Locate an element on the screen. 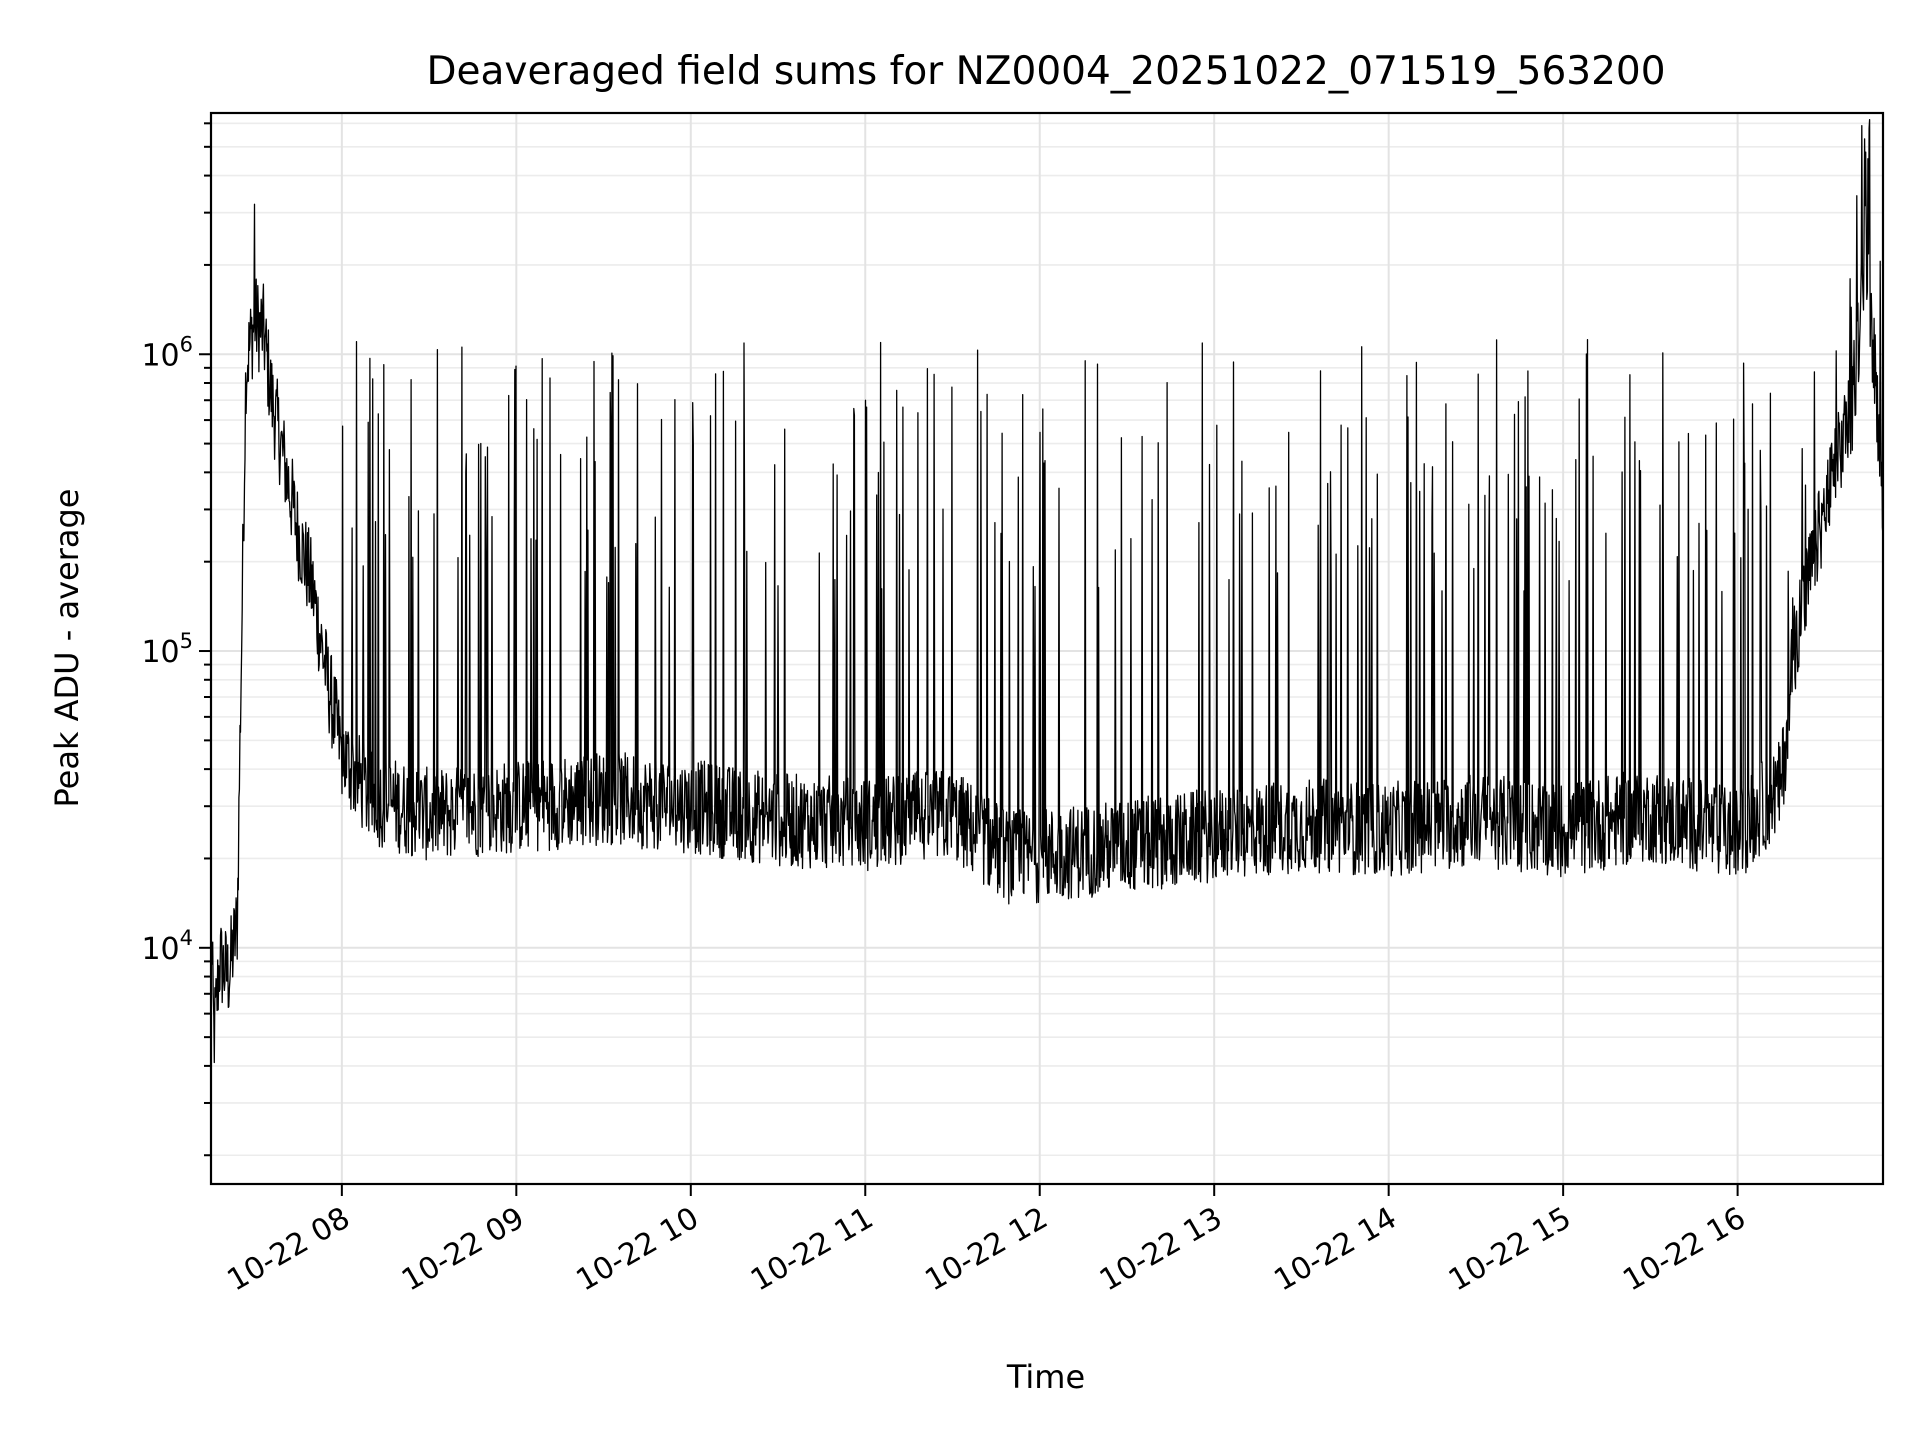 The height and width of the screenshot is (1440, 1920). y-tick-label: 10⁶ is located at coordinates (167, 352).